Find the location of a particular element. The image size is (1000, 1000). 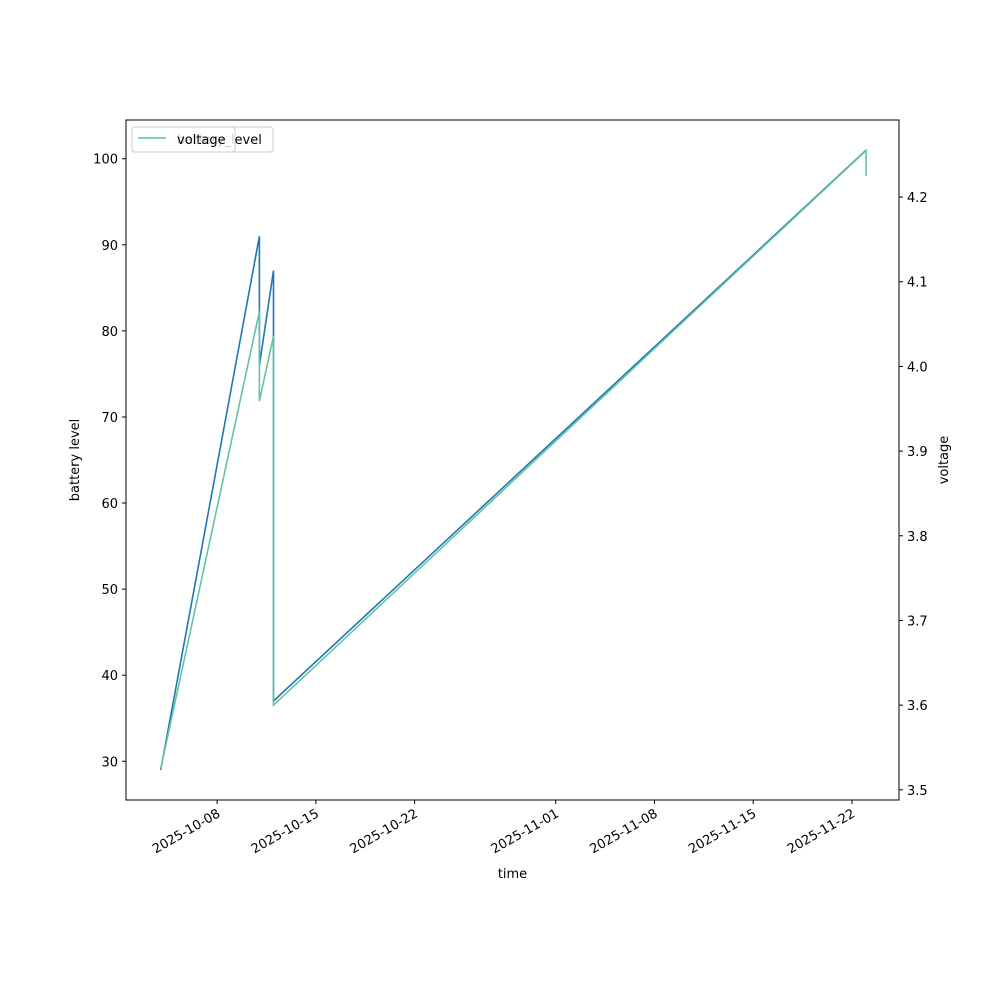

y2-axis-label: voltage is located at coordinates (944, 460).